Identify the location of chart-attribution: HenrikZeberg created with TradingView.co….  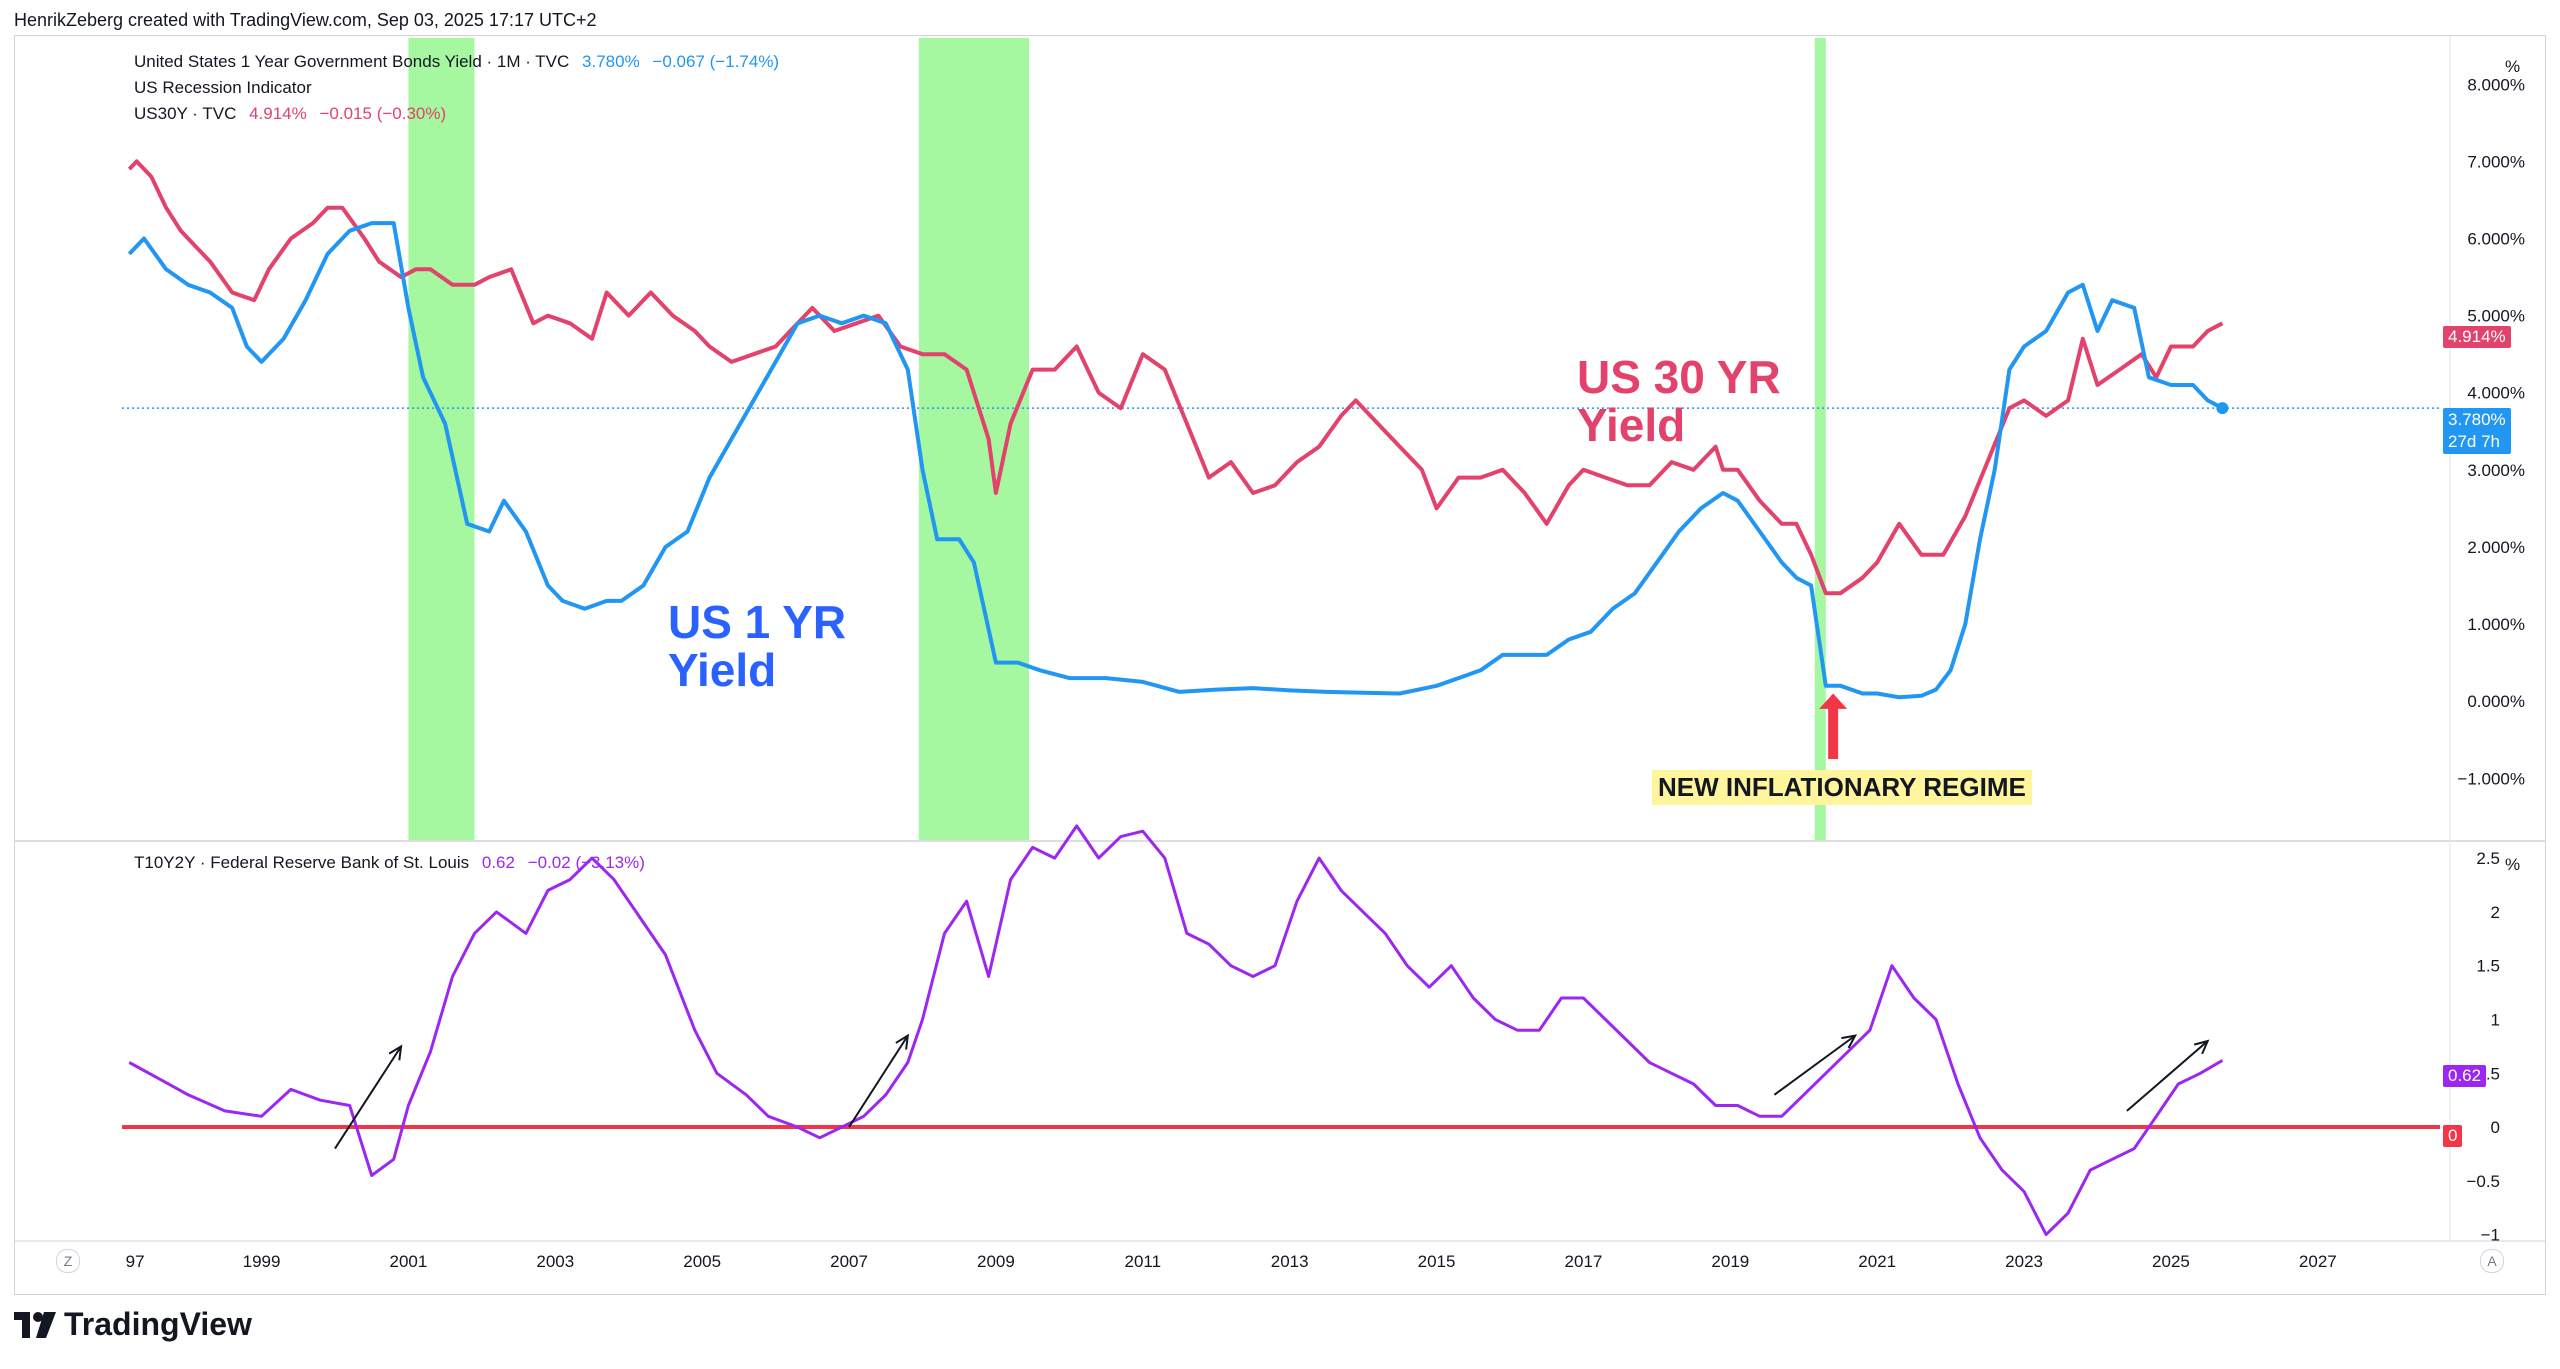
(305, 20).